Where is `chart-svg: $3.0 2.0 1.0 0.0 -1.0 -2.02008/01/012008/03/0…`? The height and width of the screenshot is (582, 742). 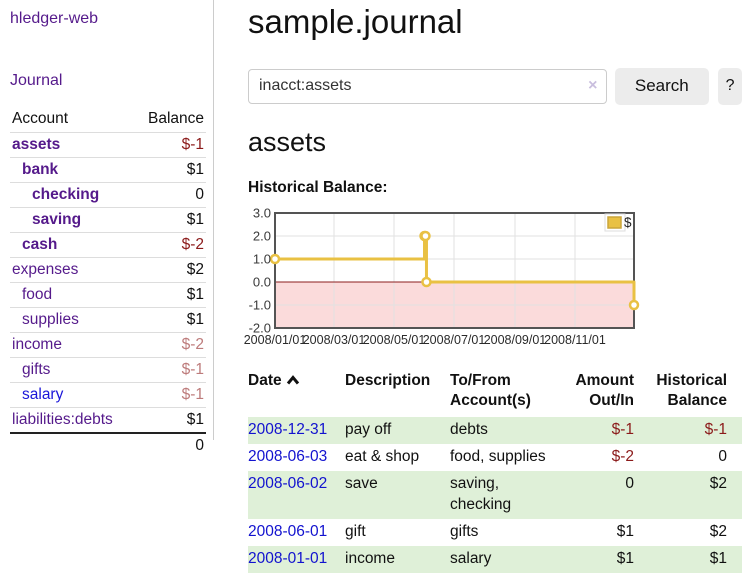
chart-svg: $3.0 2.0 1.0 0.0 -1.0 -2.02008/01/012008/03/0… is located at coordinates (442, 276).